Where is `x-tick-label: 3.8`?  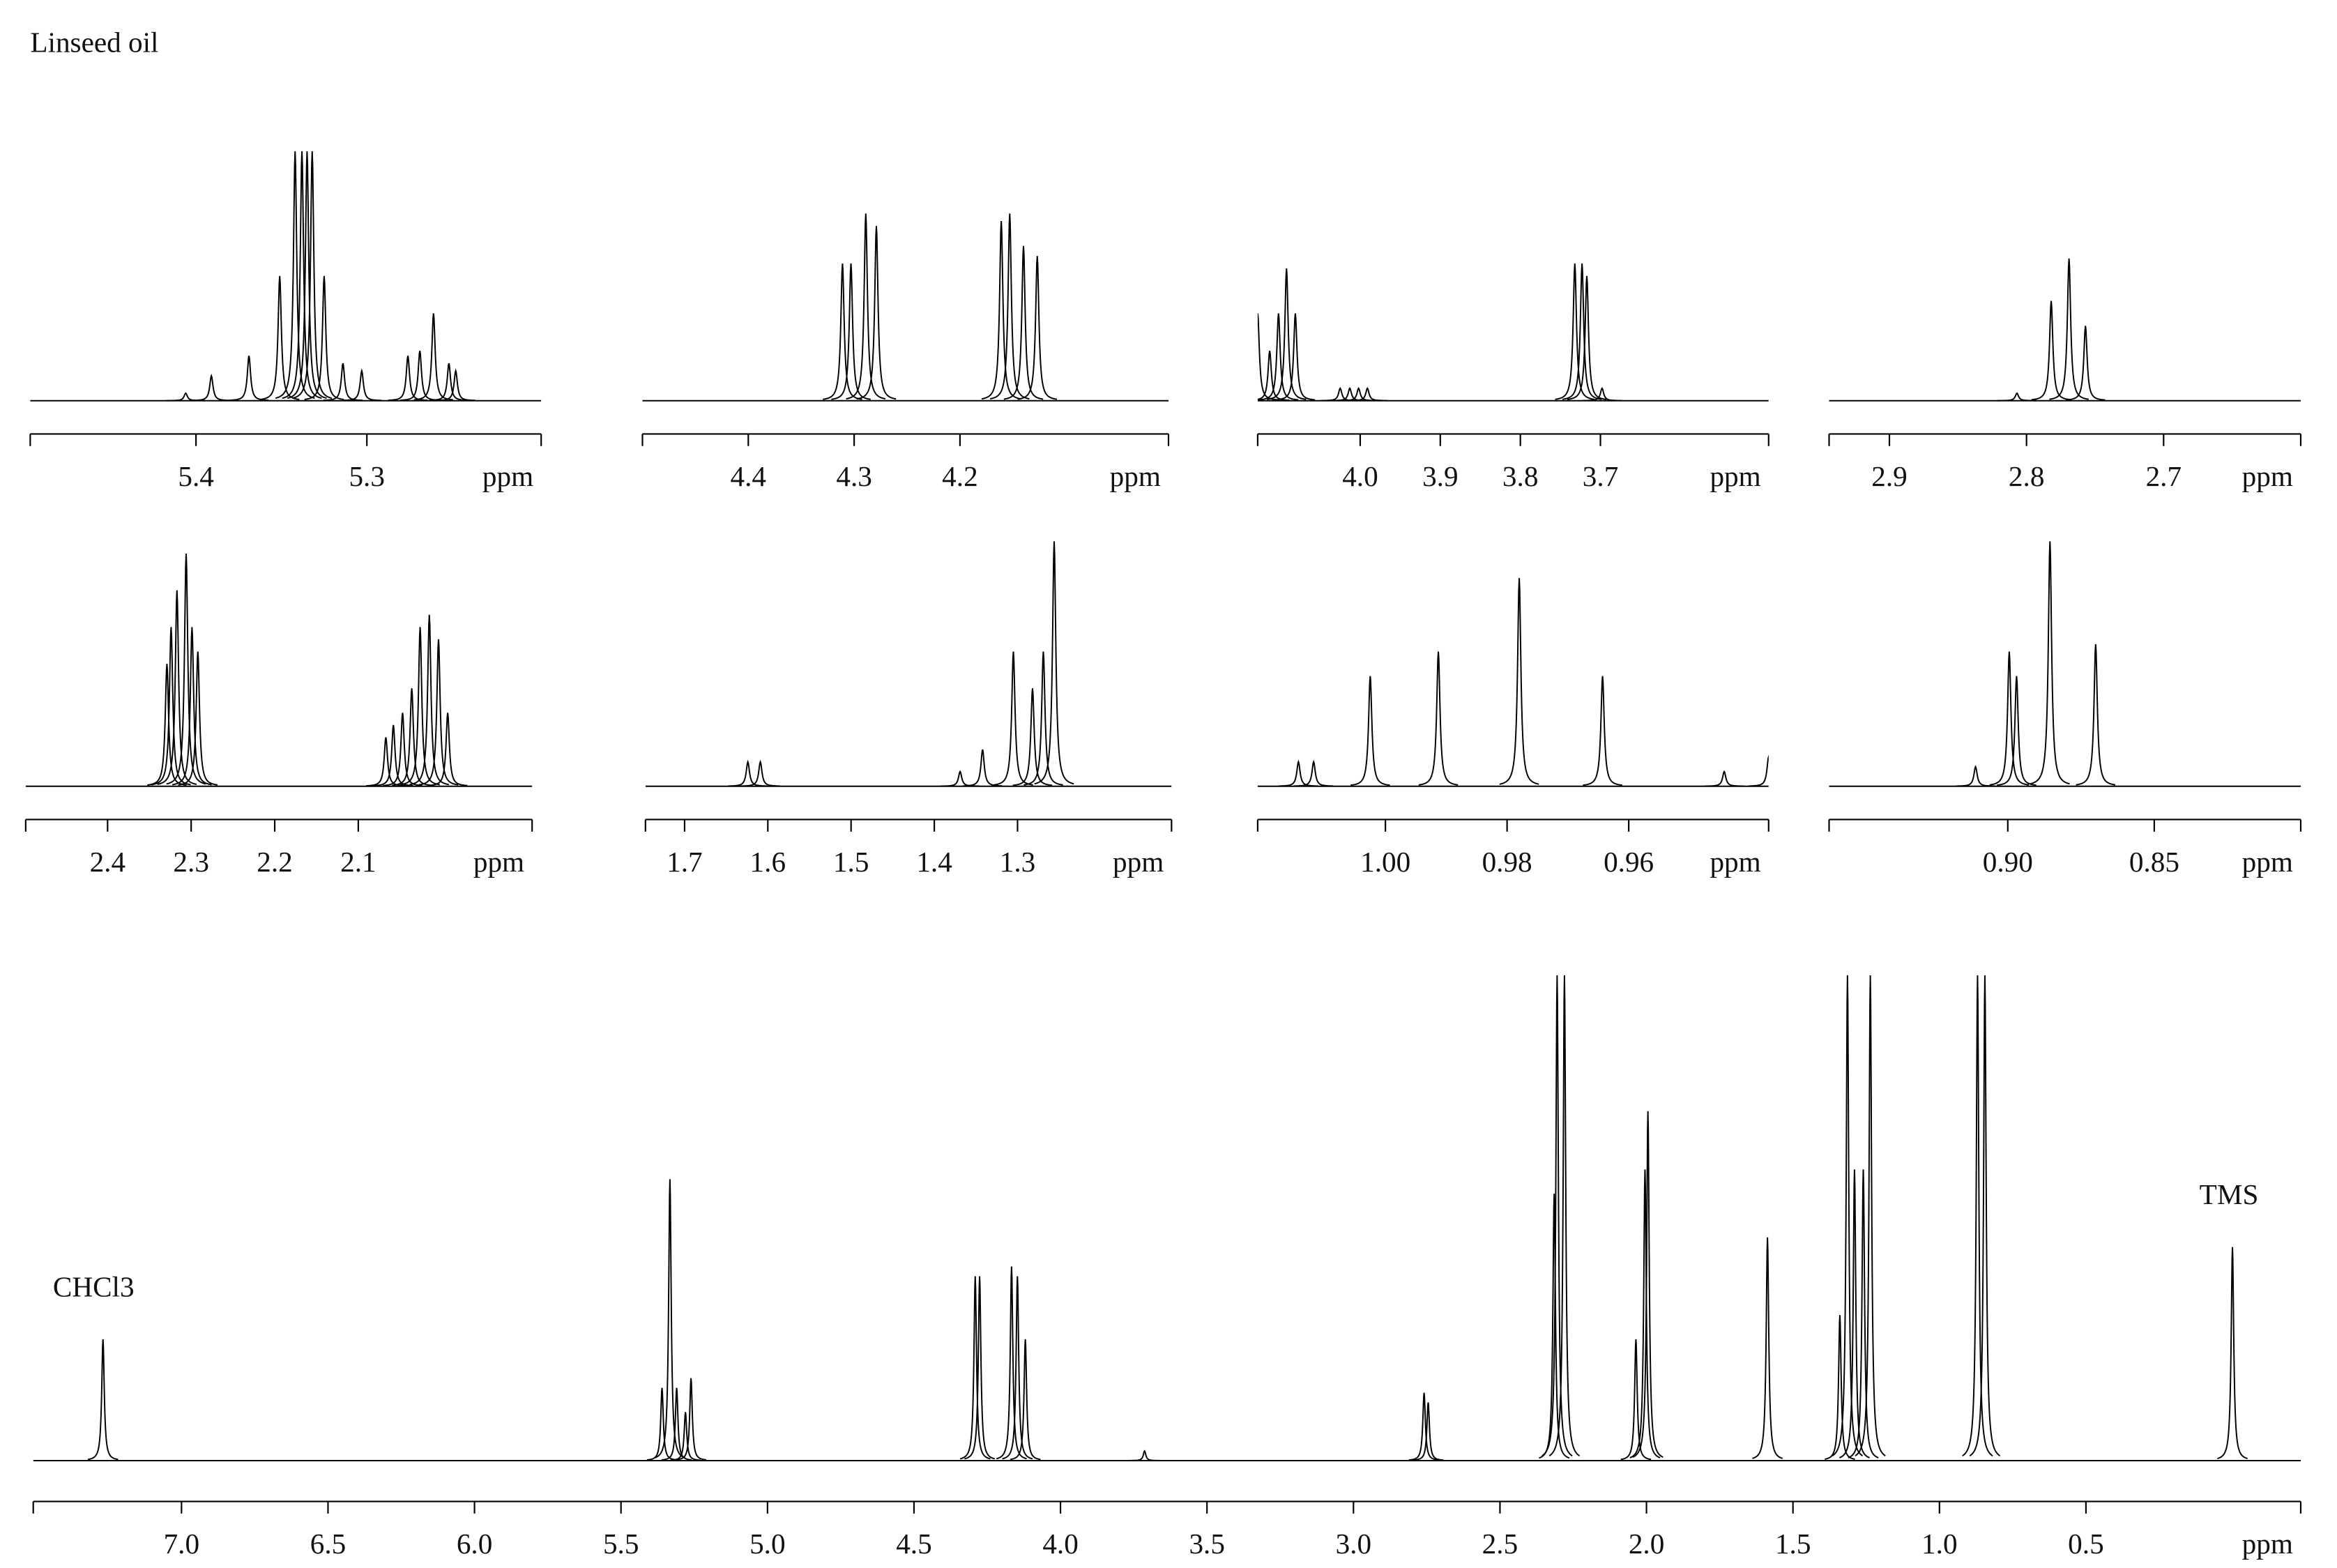 x-tick-label: 3.8 is located at coordinates (1520, 476).